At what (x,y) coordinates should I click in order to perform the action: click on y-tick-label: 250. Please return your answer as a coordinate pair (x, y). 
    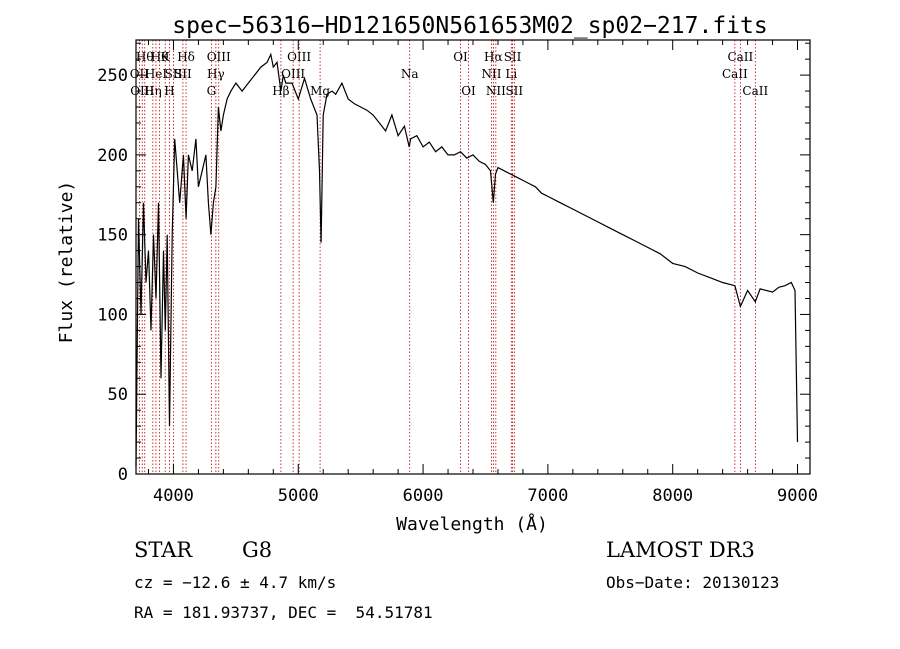
    Looking at the image, I should click on (112, 76).